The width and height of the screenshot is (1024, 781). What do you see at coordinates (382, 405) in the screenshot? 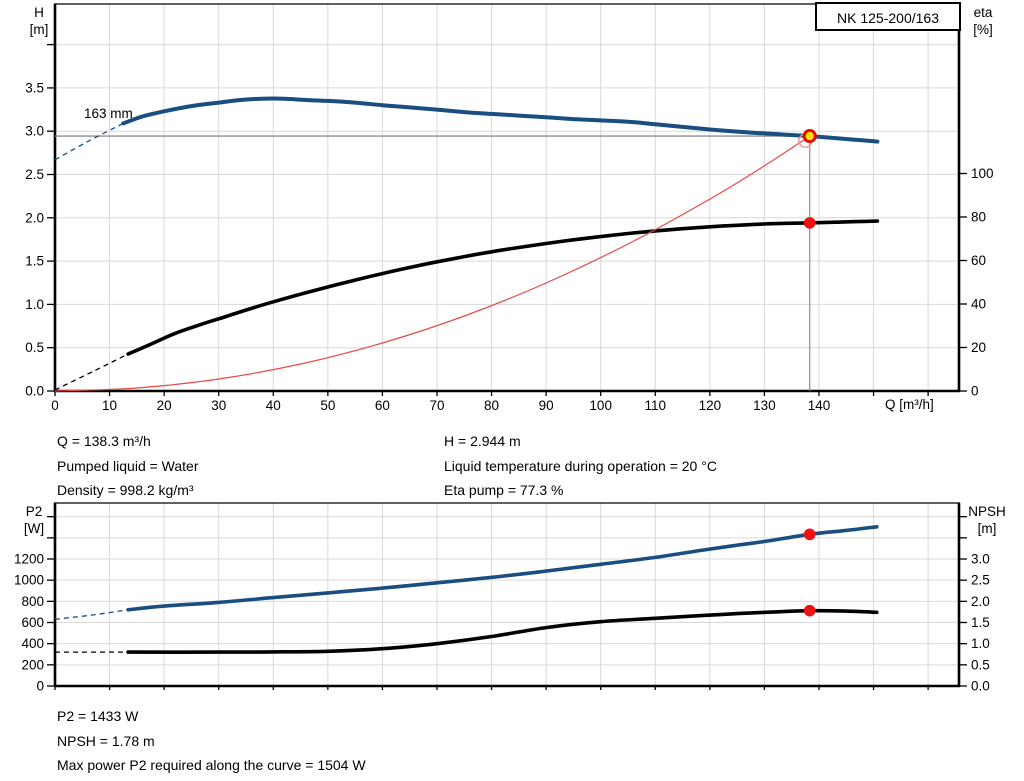
I see `x-tick-label: 60` at bounding box center [382, 405].